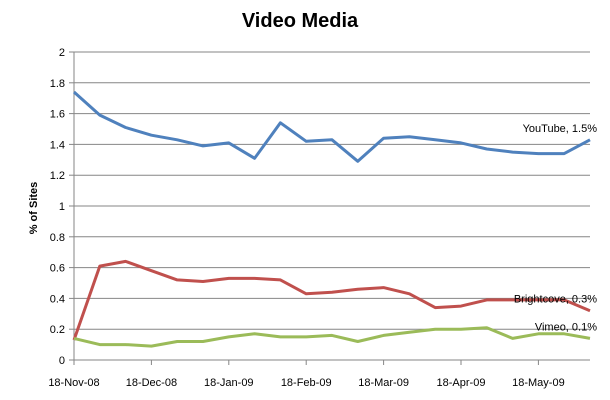  I want to click on y-tick-label: 0.4, so click(57, 299).